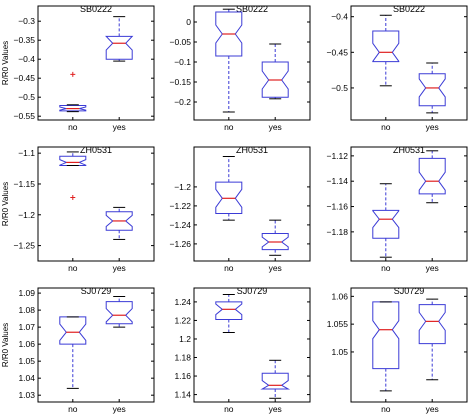 Image resolution: width=474 pixels, height=419 pixels. I want to click on y-tick-label: 0, so click(188, 22).